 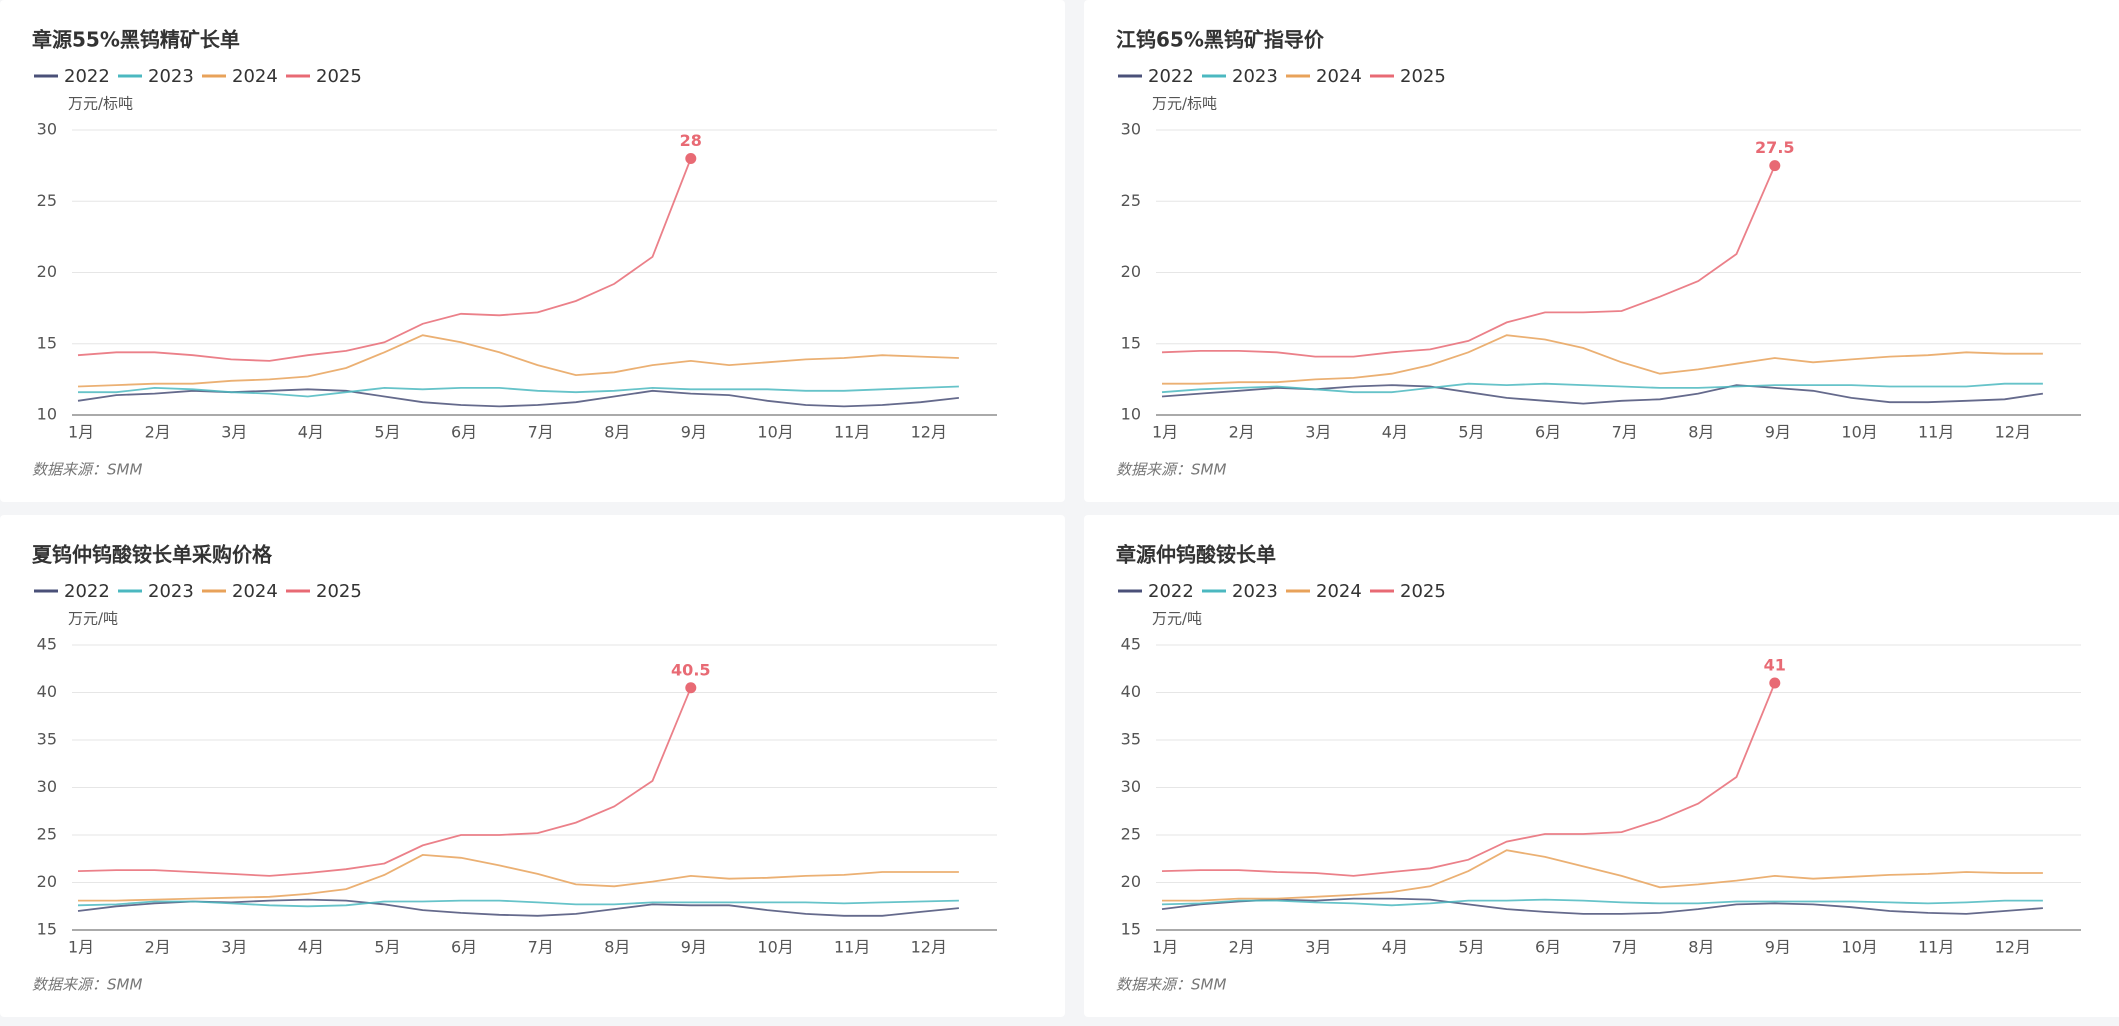 I want to click on legend-label: 2023, so click(x=171, y=76).